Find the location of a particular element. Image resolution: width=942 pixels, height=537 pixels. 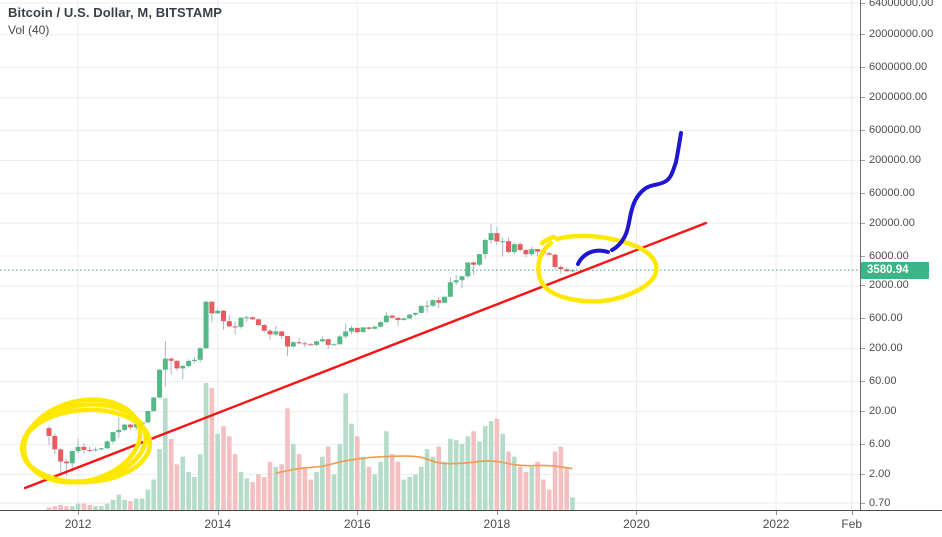

price-tick-label: 2000000.00 is located at coordinates (898, 97).